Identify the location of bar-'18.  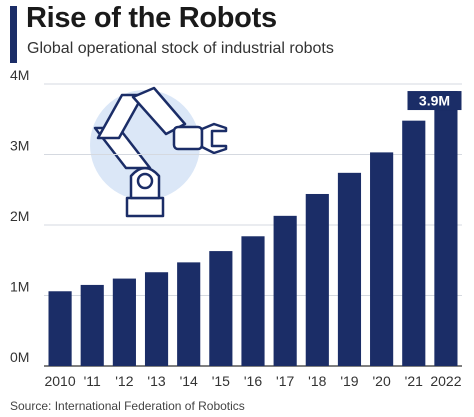
(317, 279).